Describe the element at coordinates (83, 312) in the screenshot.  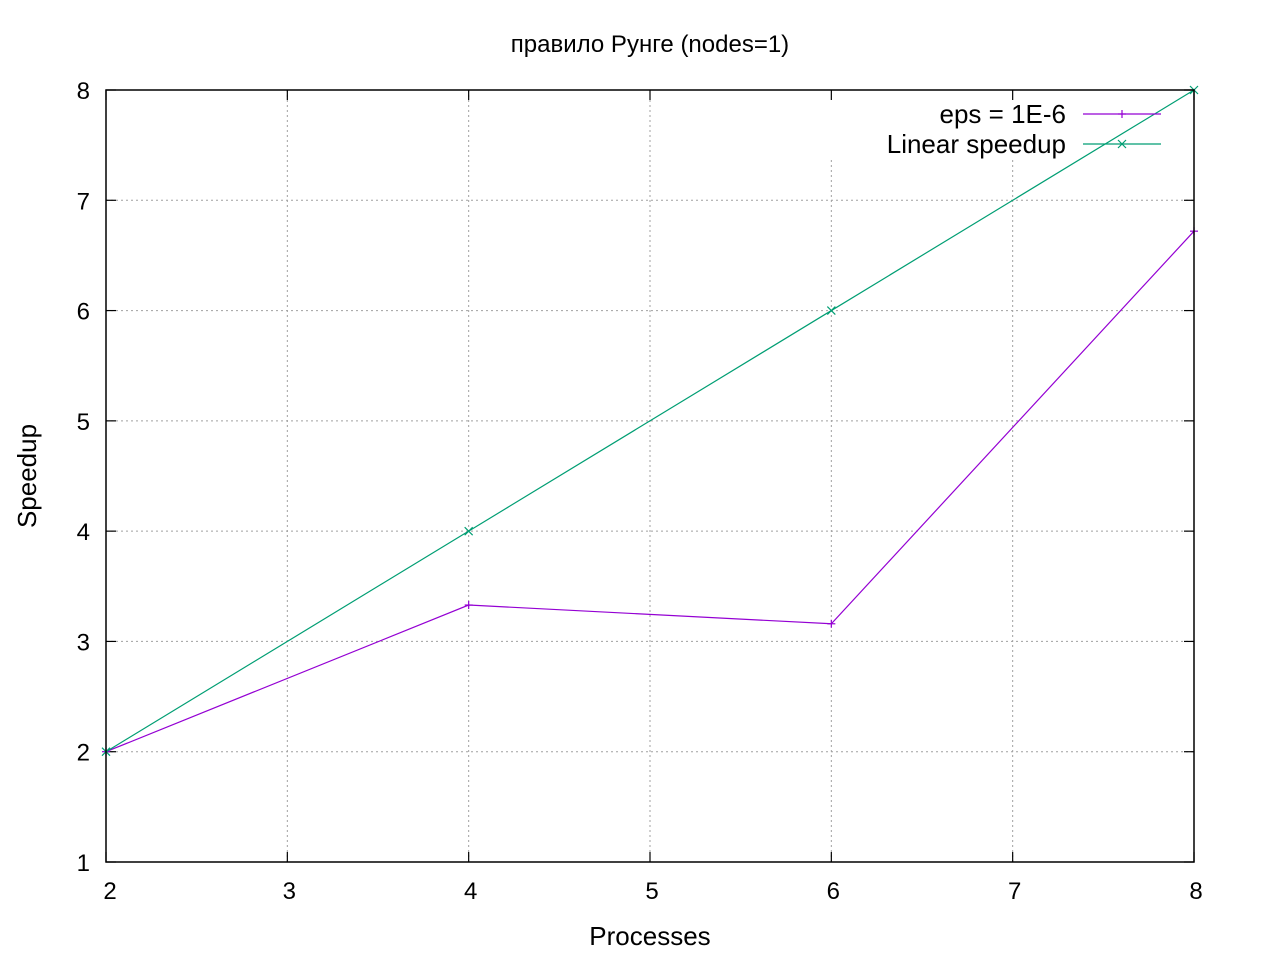
I see `y-tick-label: 6` at that location.